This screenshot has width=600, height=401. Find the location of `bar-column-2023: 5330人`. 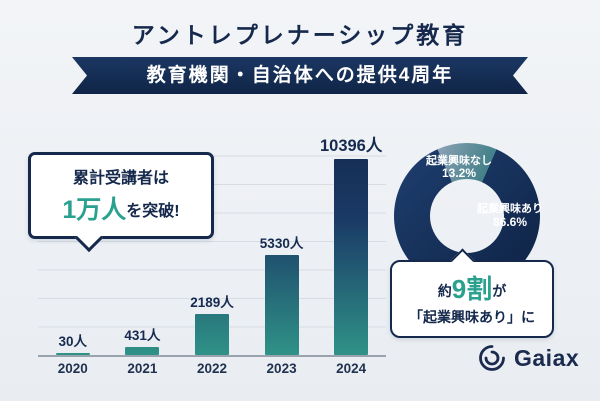

bar-column-2023: 5330人 is located at coordinates (282, 242).